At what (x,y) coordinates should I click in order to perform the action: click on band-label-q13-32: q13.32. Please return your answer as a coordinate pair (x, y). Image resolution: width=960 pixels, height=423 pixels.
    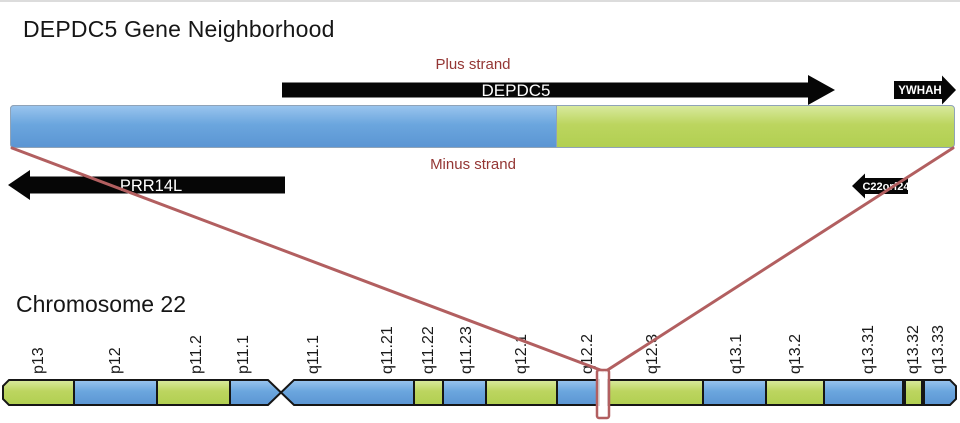
    Looking at the image, I should click on (913, 349).